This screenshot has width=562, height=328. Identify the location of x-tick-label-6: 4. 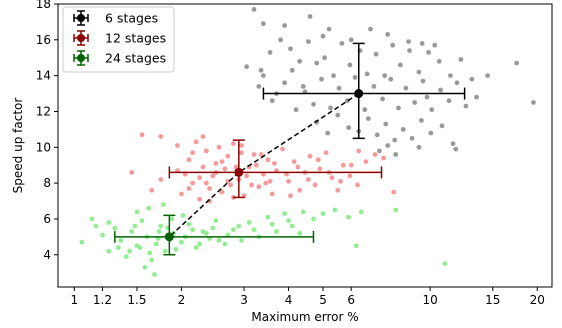
(289, 300).